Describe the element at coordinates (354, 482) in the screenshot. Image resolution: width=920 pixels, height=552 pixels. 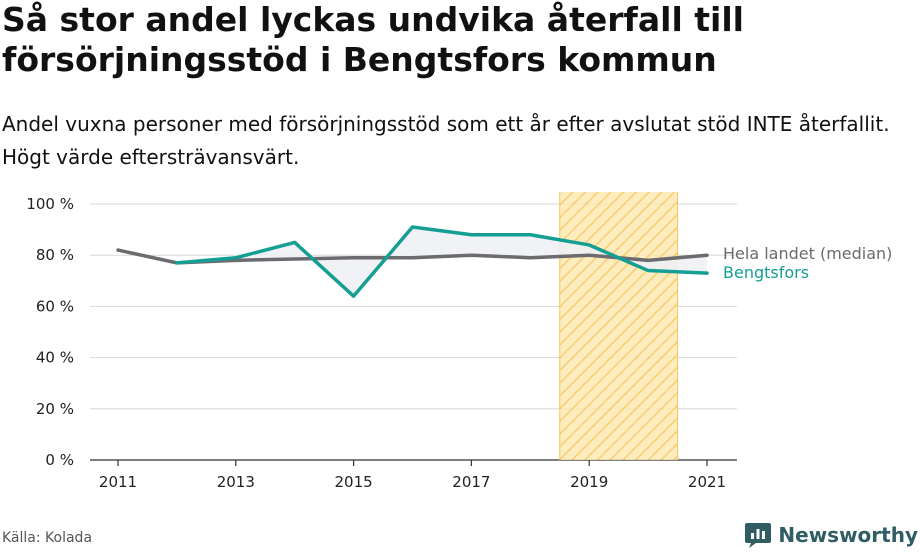
I see `x-tick-label: 2015` at that location.